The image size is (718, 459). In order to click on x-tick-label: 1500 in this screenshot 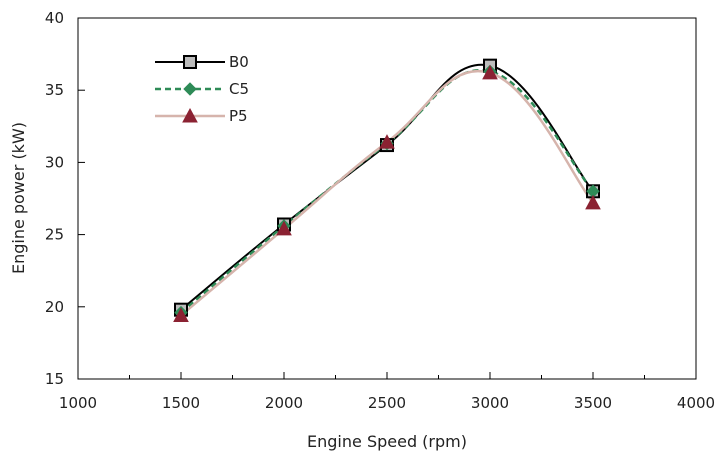, I will do `click(181, 403)`.